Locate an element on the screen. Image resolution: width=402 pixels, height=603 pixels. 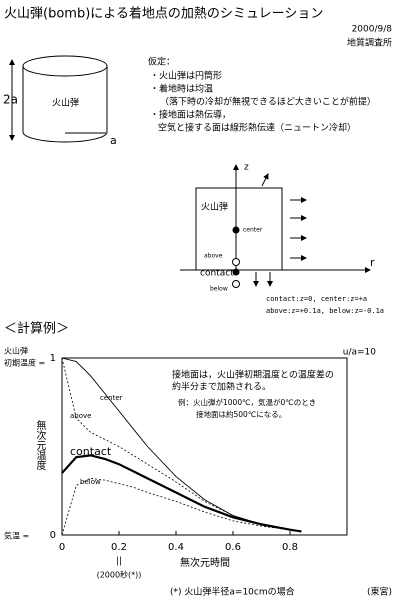
note: contact:z=0, center:z=+a is located at coordinates (316, 299).